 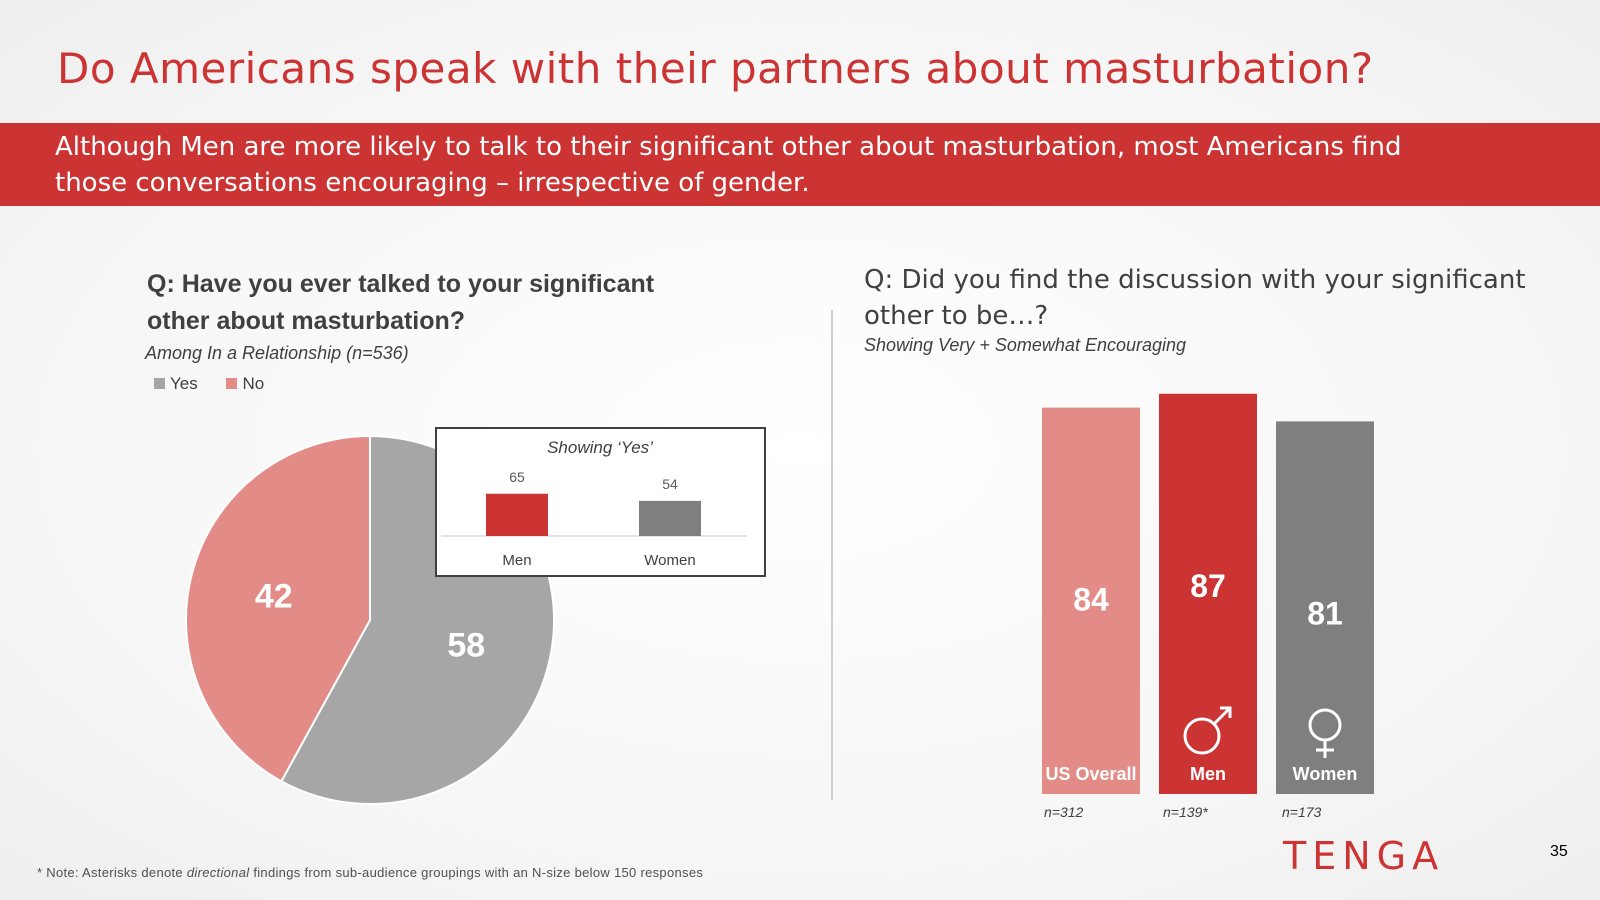 What do you see at coordinates (670, 518) in the screenshot?
I see `inset-bar-women` at bounding box center [670, 518].